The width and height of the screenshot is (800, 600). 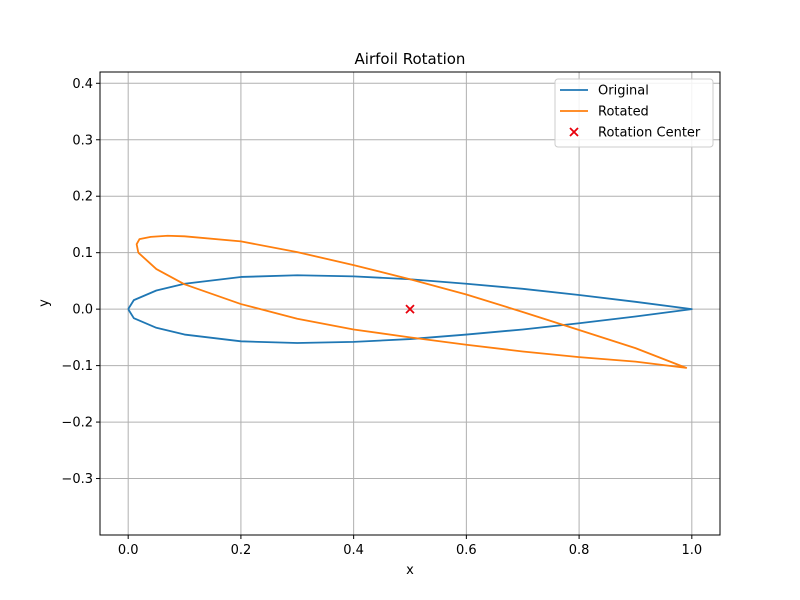 What do you see at coordinates (623, 91) in the screenshot?
I see `legend-label-original: Original` at bounding box center [623, 91].